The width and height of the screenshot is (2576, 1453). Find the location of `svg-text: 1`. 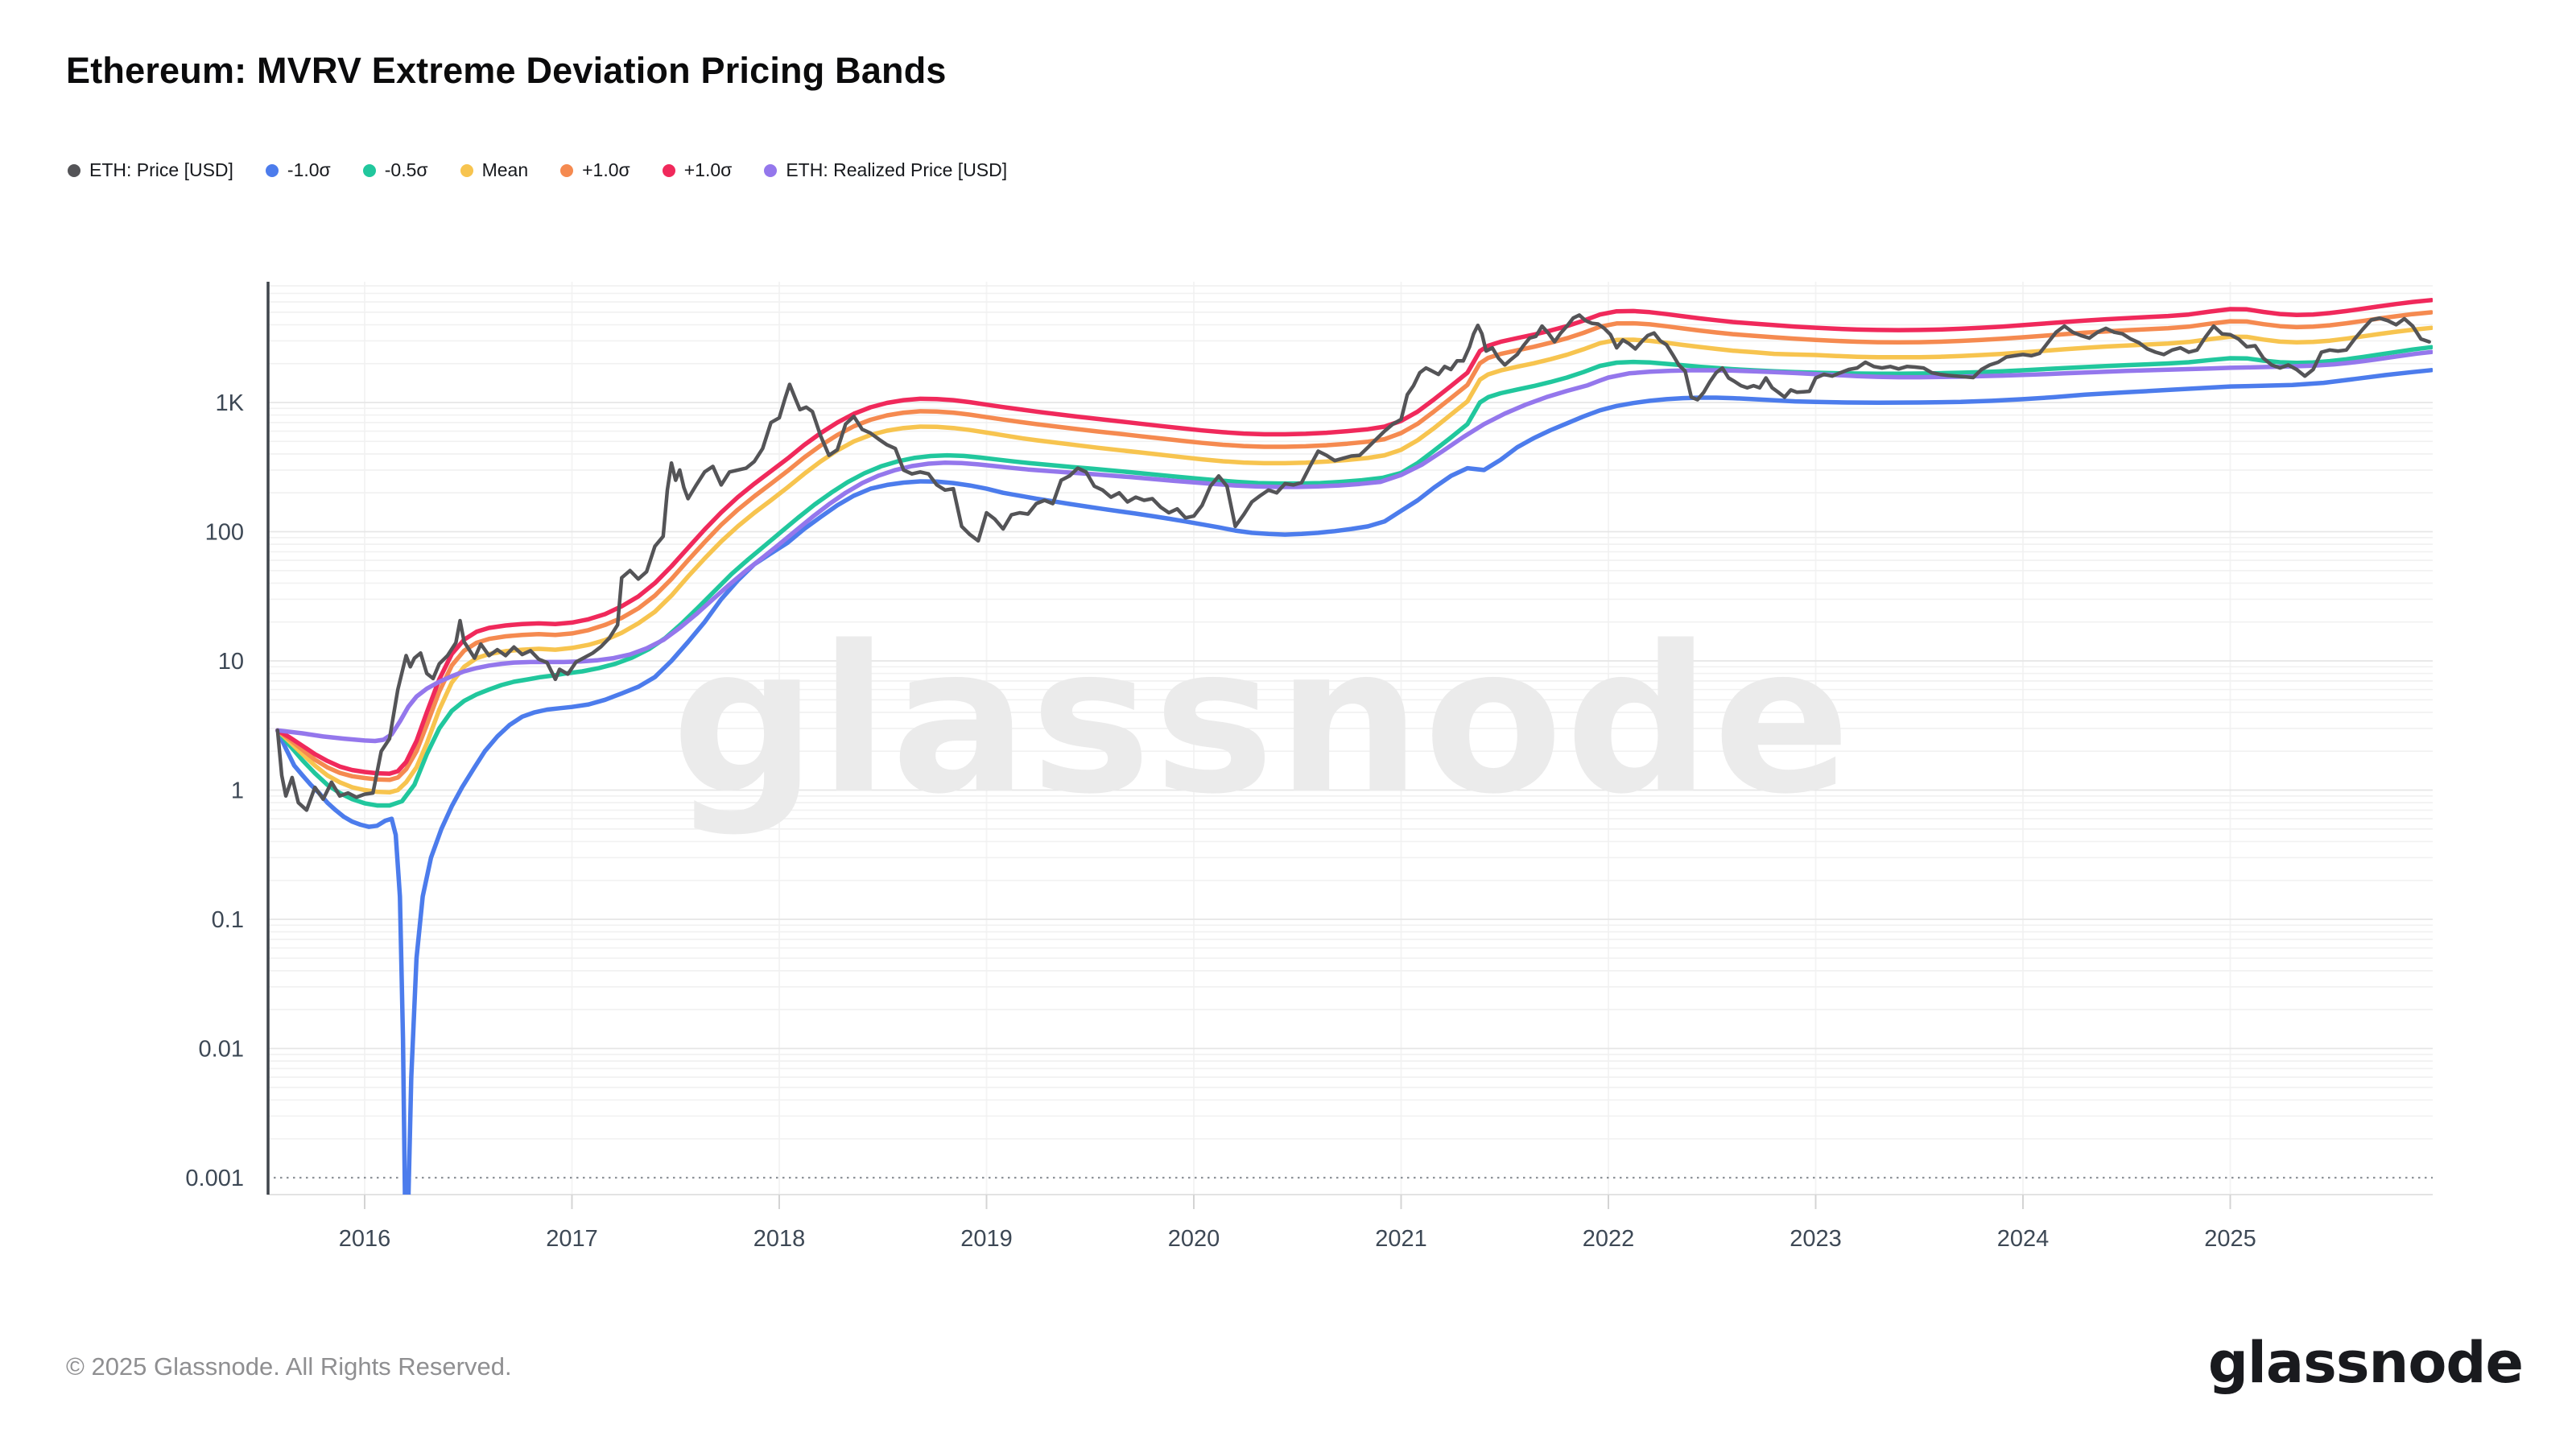

svg-text: 1 is located at coordinates (237, 791).